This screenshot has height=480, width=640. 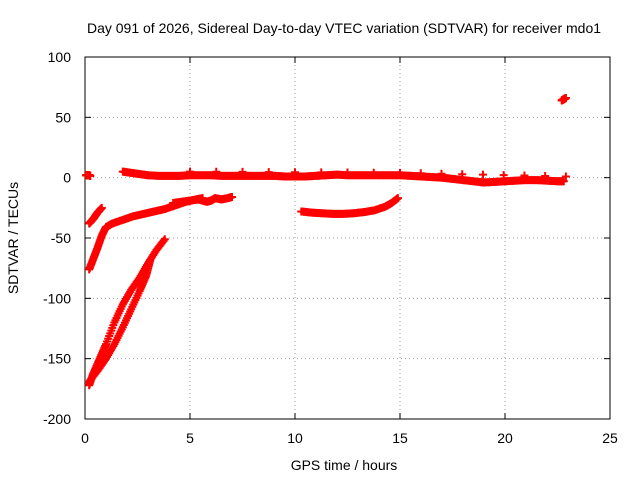 What do you see at coordinates (295, 438) in the screenshot?
I see `x-tick-label: 10` at bounding box center [295, 438].